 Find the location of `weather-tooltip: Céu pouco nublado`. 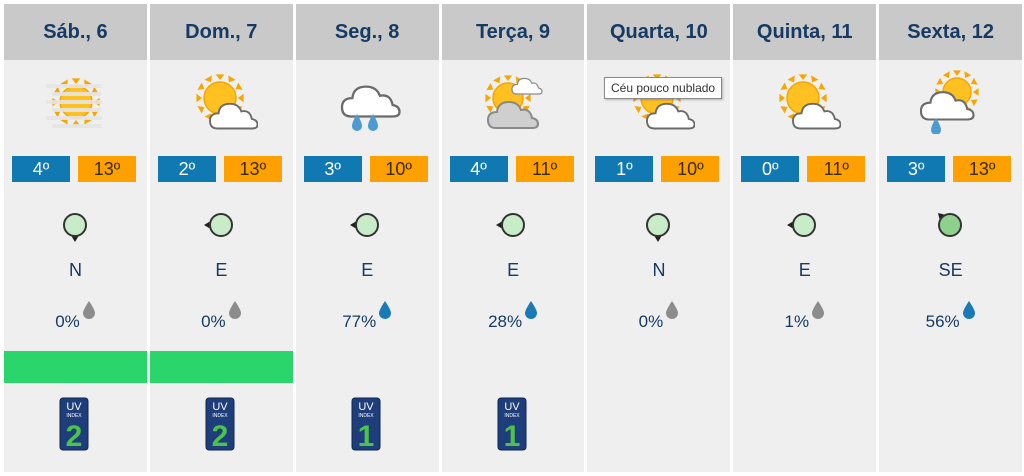

weather-tooltip: Céu pouco nublado is located at coordinates (663, 88).